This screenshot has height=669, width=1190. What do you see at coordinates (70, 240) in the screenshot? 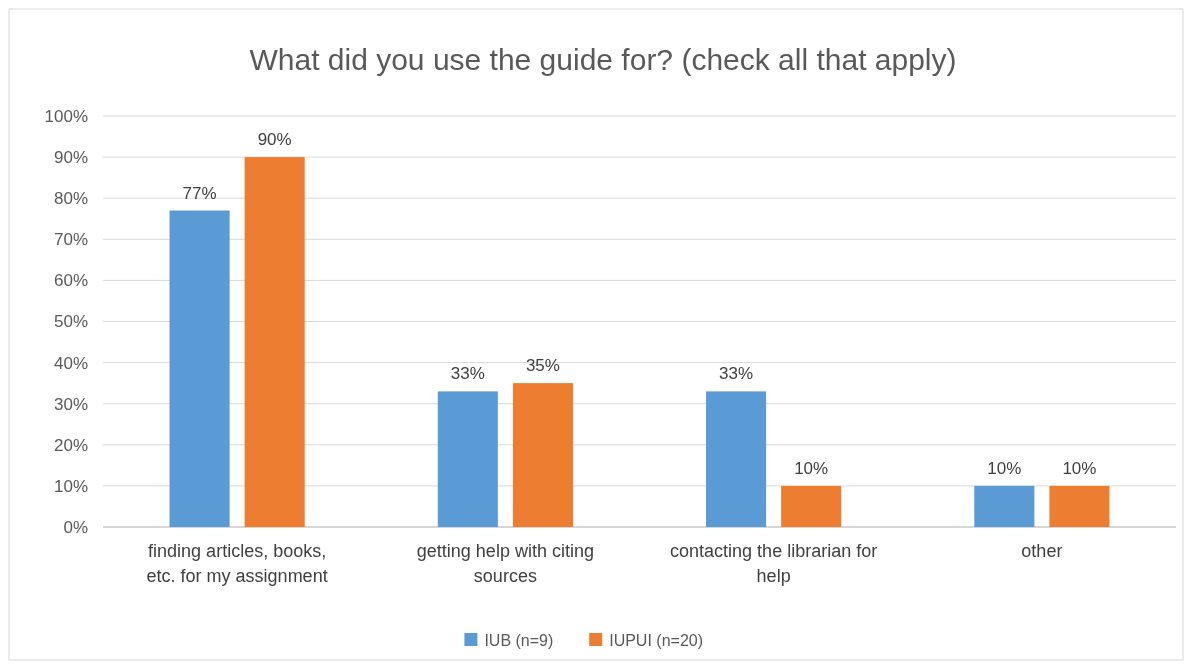
I see `y-tick-label: 70%` at bounding box center [70, 240].